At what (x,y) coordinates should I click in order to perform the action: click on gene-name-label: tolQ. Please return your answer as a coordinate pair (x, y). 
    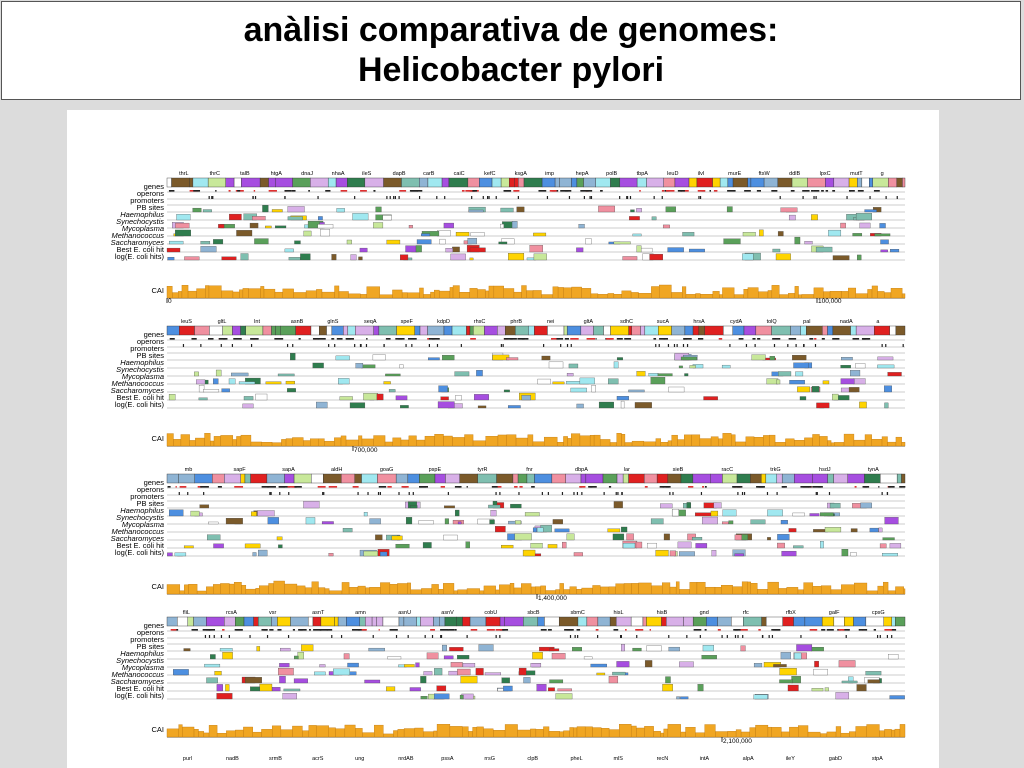
    Looking at the image, I should click on (772, 322).